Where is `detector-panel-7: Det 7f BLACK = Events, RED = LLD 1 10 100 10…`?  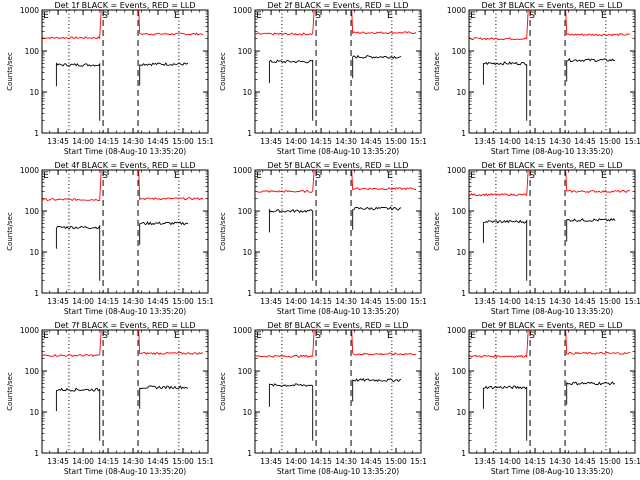 detector-panel-7: Det 7f BLACK = Events, RED = LLD 1 10 100 10… is located at coordinates (109, 398).